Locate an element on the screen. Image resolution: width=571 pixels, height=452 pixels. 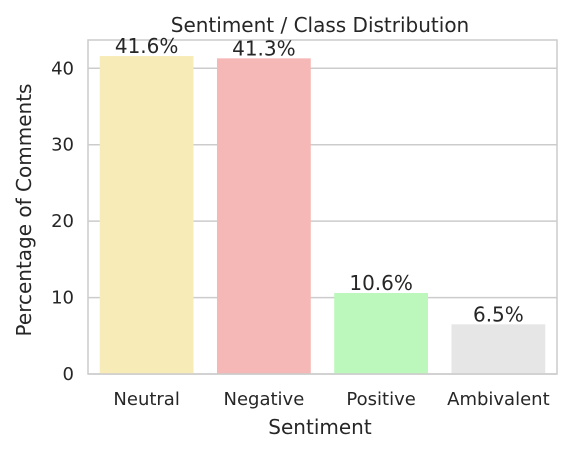
x-tick-labels: Neutral Negative Positive Ambivalent is located at coordinates (331, 399).